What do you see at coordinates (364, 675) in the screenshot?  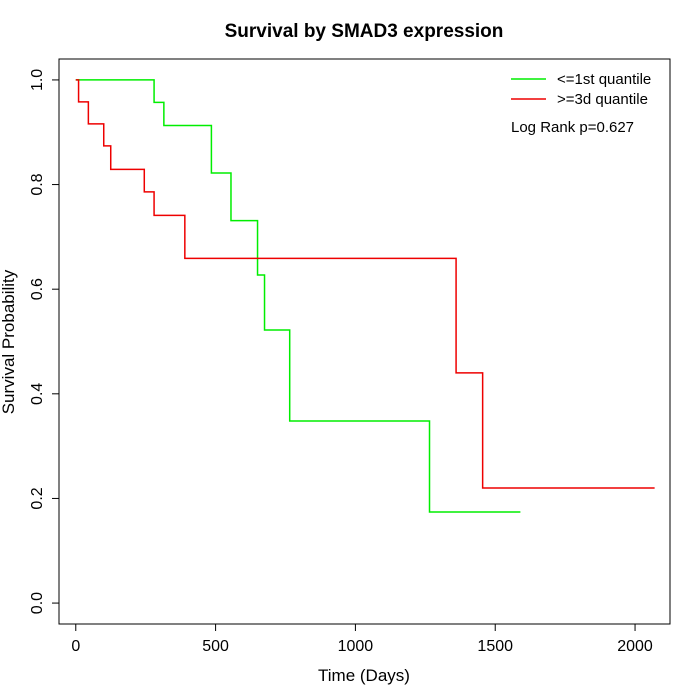 I see `x-axis-title: Time (Days)` at bounding box center [364, 675].